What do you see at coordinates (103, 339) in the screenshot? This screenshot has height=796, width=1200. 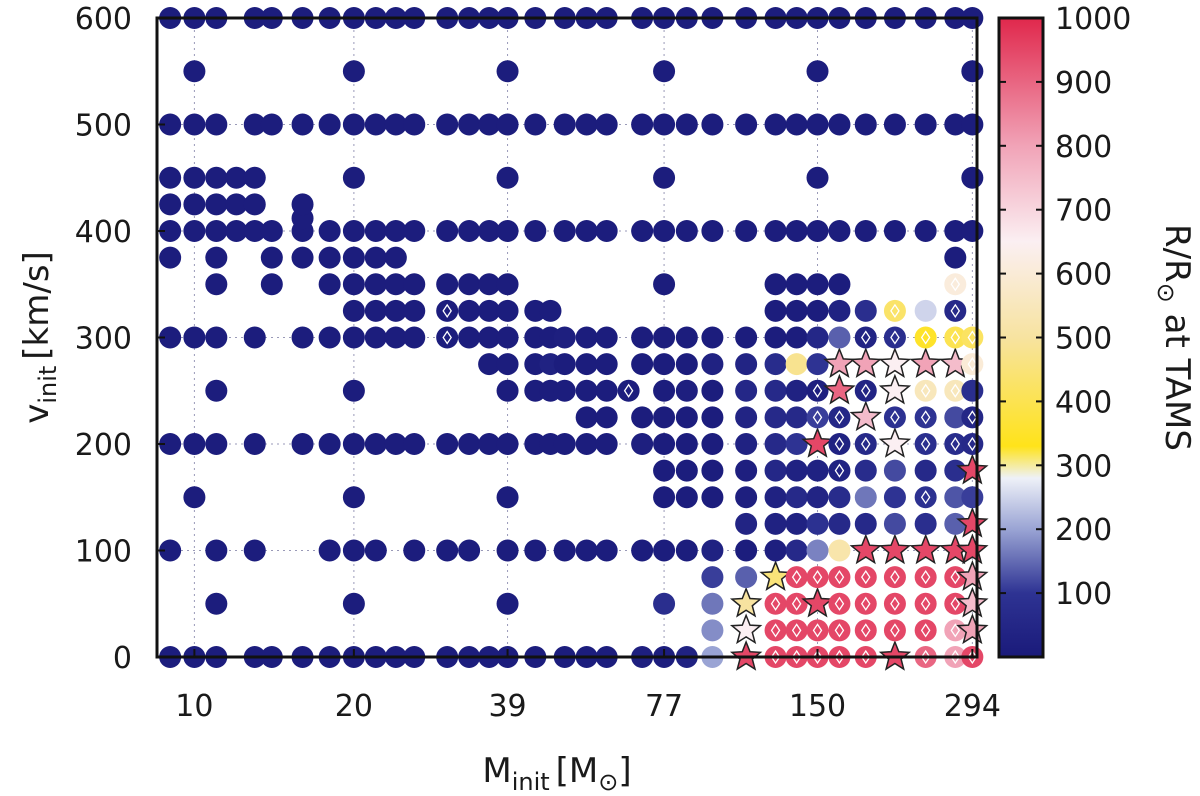 I see `y-tick-label: 300` at bounding box center [103, 339].